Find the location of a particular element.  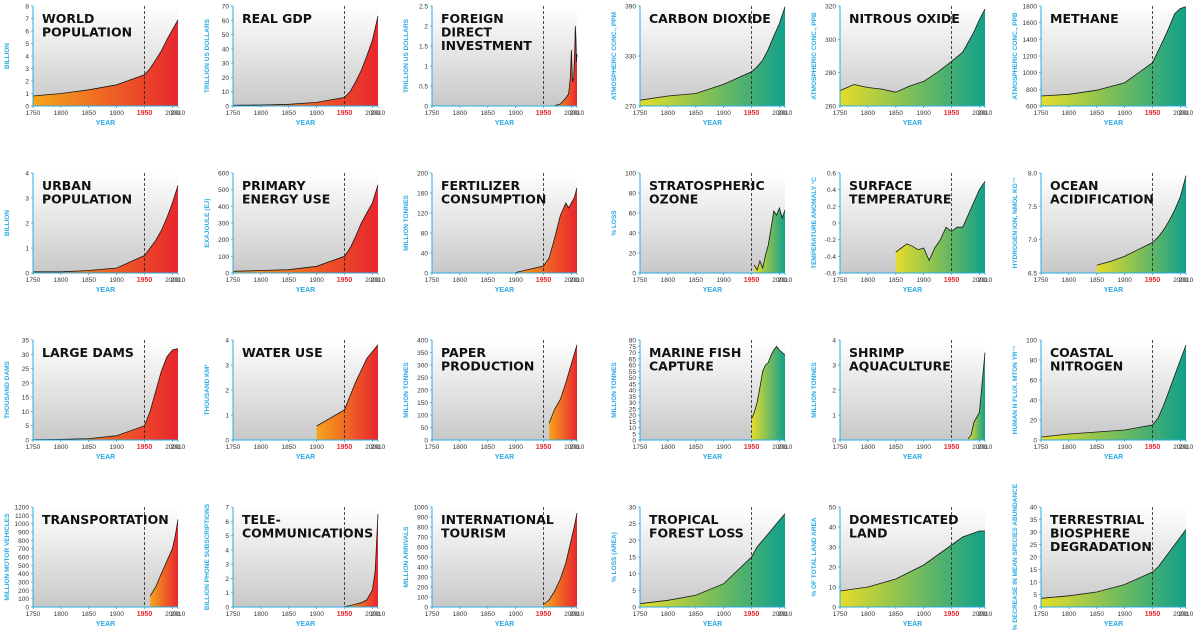

y-tick-label: 900 is located at coordinates (23, 533).